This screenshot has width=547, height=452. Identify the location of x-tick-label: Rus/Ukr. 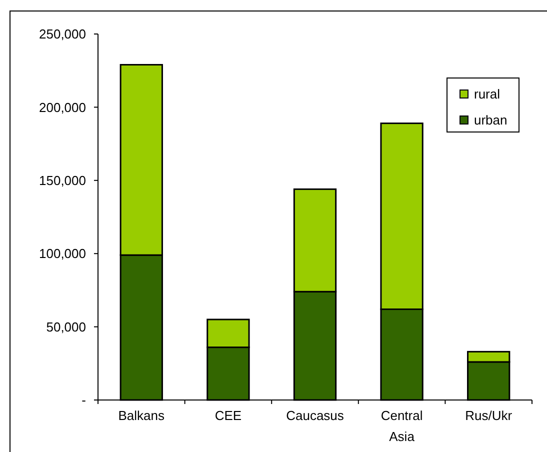
(489, 415).